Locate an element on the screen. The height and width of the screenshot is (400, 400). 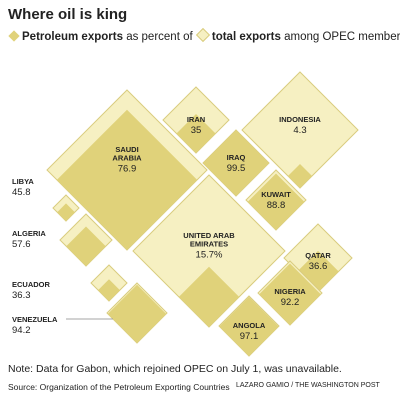
country-value-label: 99.5 is located at coordinates (236, 168).